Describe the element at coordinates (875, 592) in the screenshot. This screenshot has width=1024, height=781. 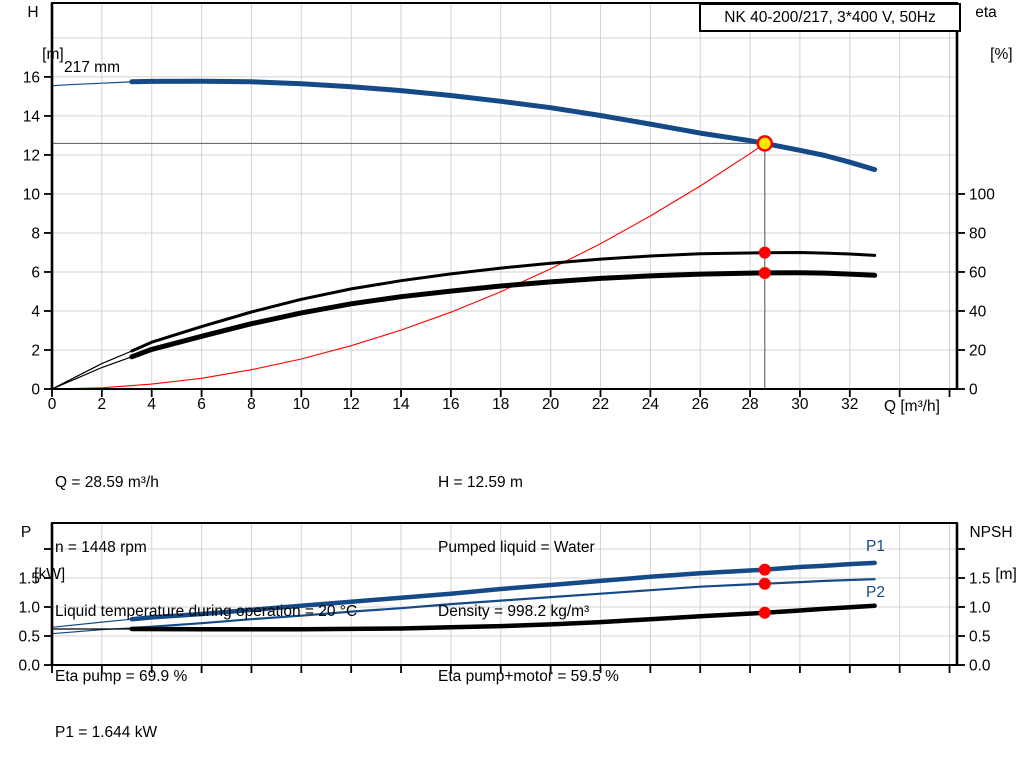
I see `p2-curve-label: P2` at that location.